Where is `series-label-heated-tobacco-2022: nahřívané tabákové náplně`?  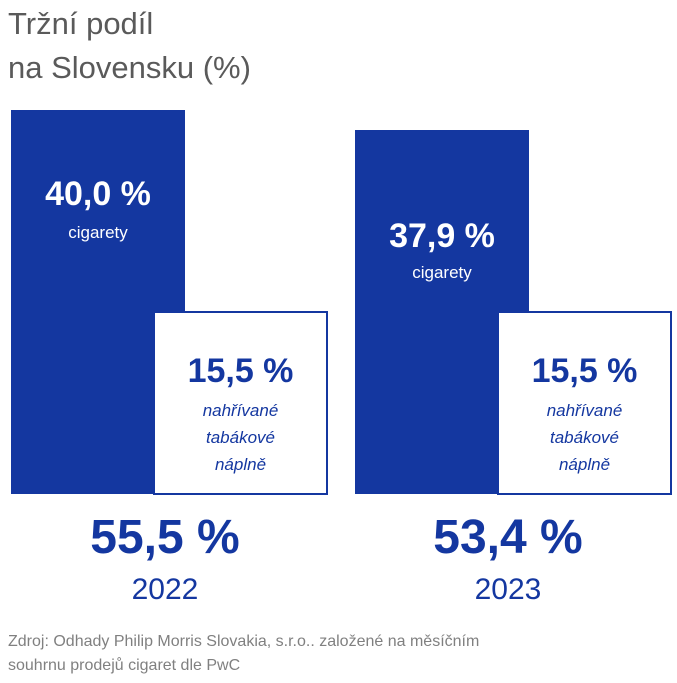
series-label-heated-tobacco-2022: nahřívané tabákové náplně is located at coordinates (240, 437).